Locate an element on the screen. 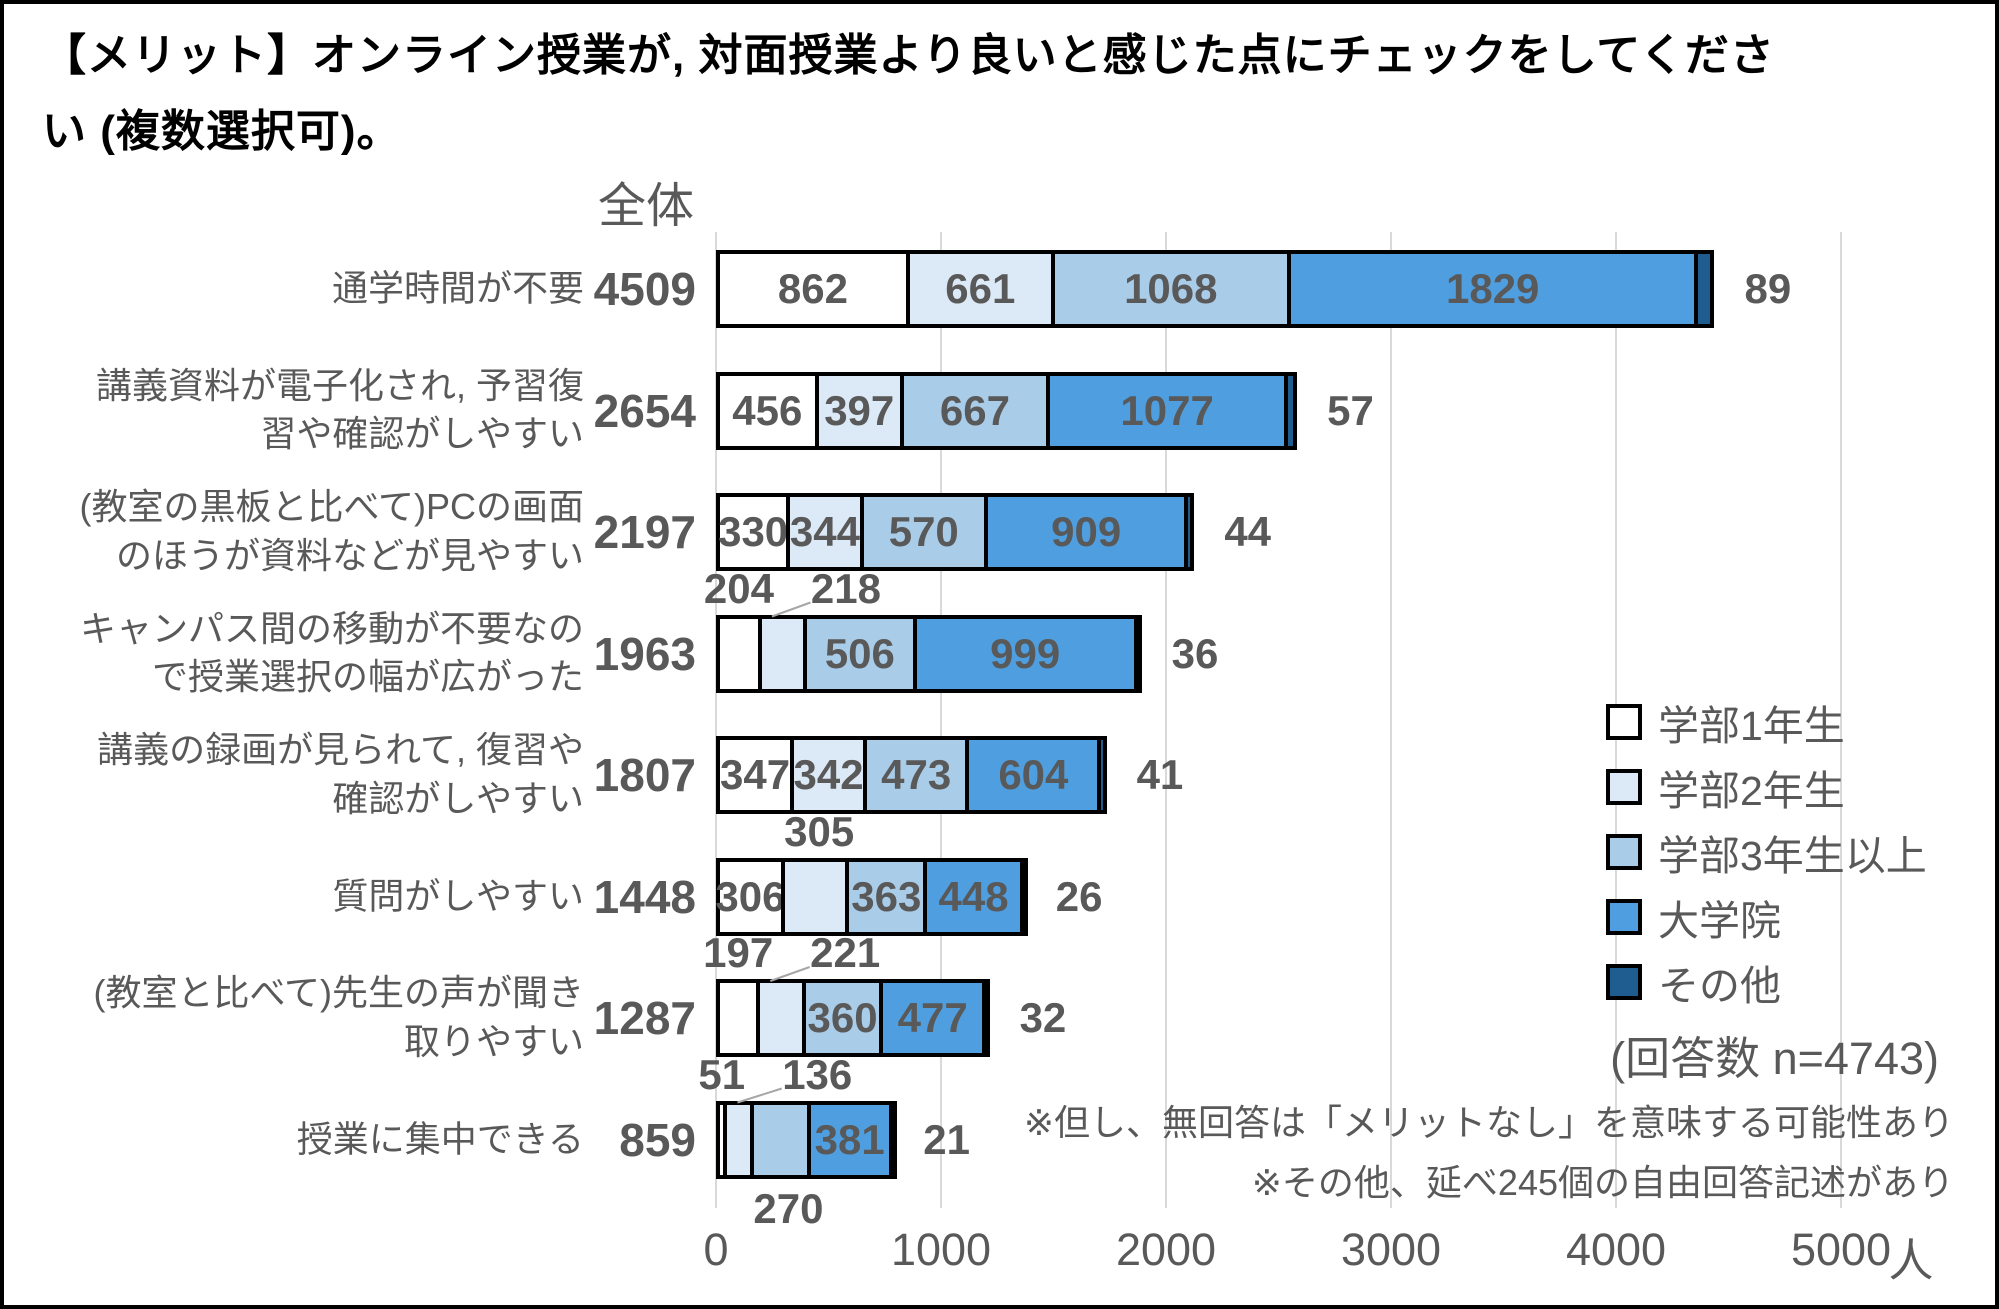 This screenshot has width=1999, height=1309. segment-value-label: 456 is located at coordinates (767, 410).